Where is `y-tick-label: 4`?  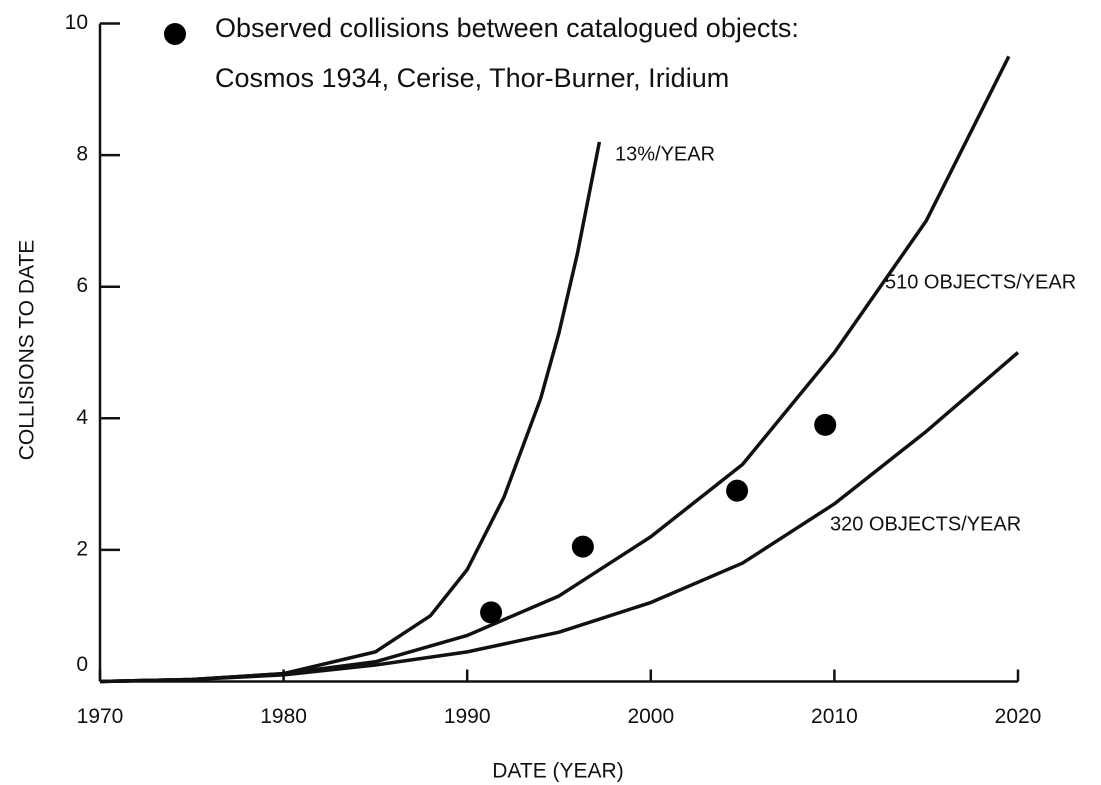 y-tick-label: 4 is located at coordinates (82, 417).